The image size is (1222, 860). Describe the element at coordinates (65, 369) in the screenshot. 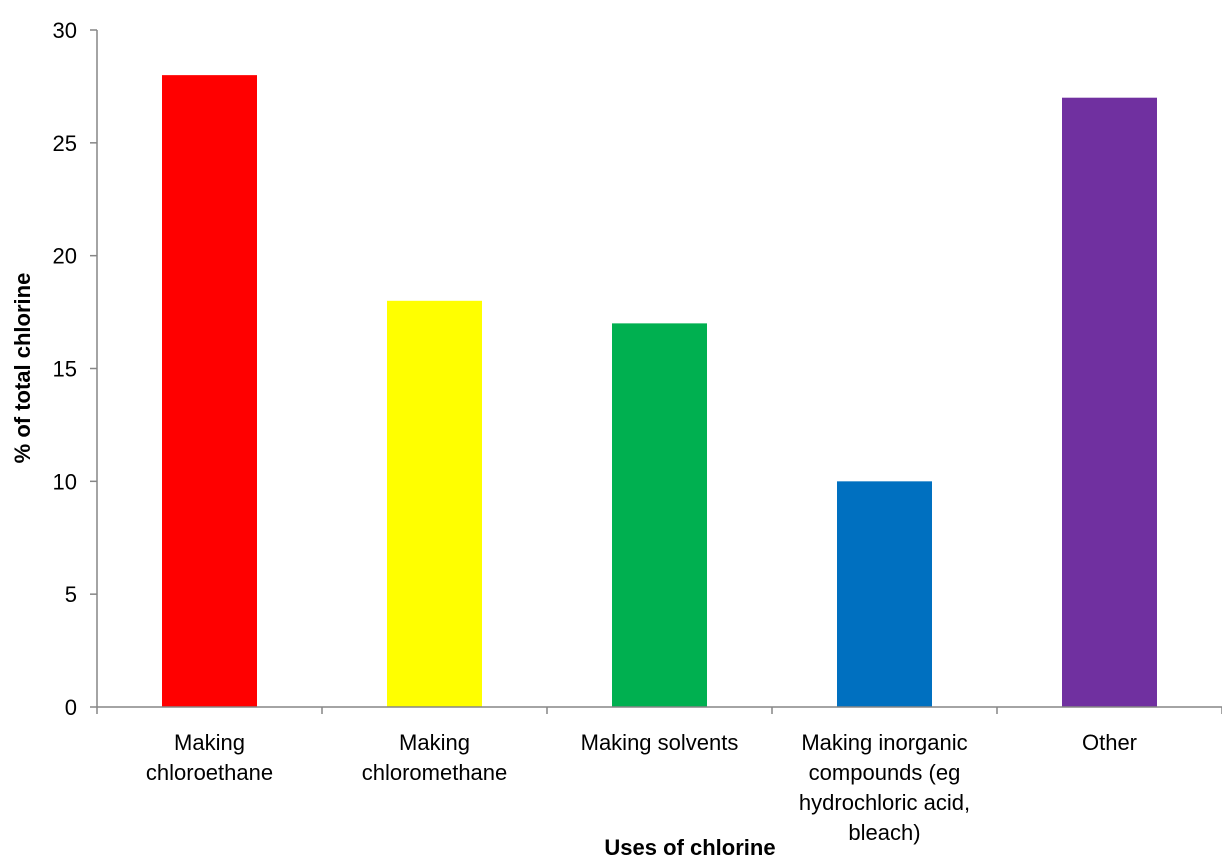

I see `y-tick-label: 15` at that location.